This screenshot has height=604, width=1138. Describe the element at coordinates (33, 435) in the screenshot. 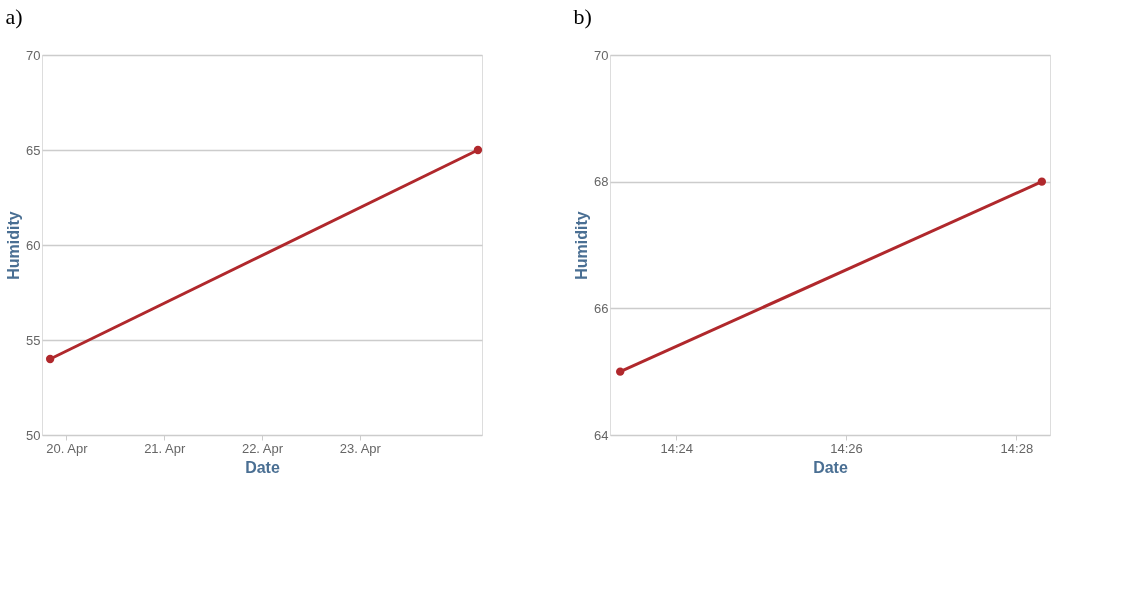

I see `y-tick-label: 50` at that location.